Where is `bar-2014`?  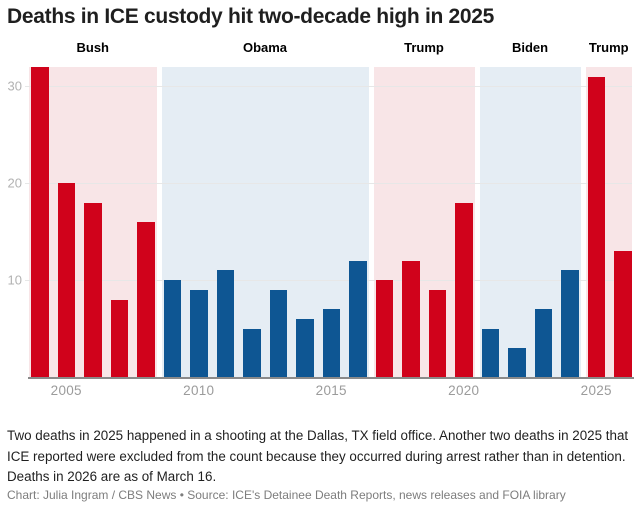 bar-2014 is located at coordinates (305, 347).